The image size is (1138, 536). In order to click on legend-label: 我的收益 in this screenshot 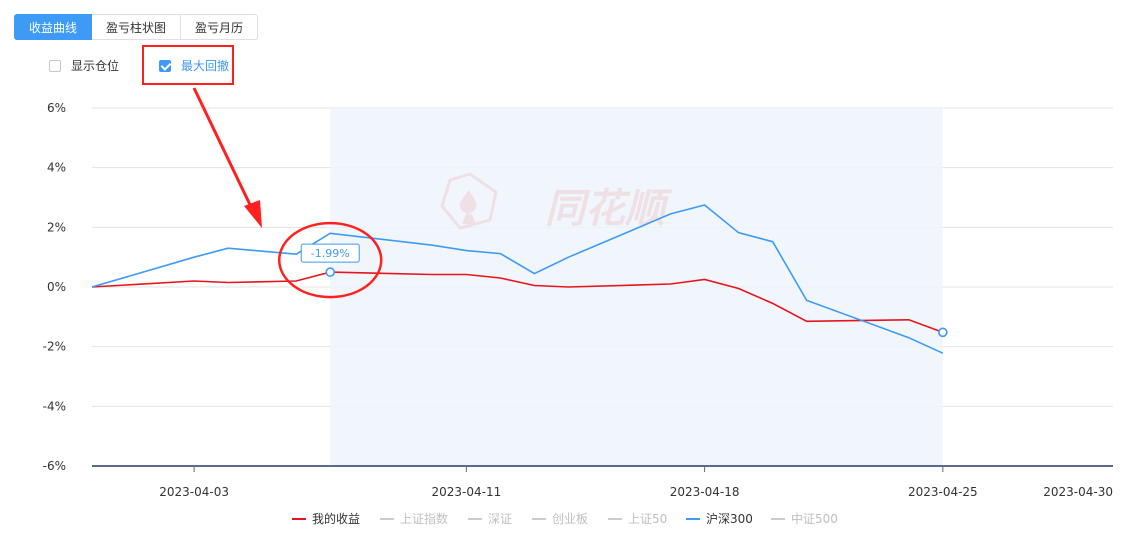, I will do `click(336, 519)`.